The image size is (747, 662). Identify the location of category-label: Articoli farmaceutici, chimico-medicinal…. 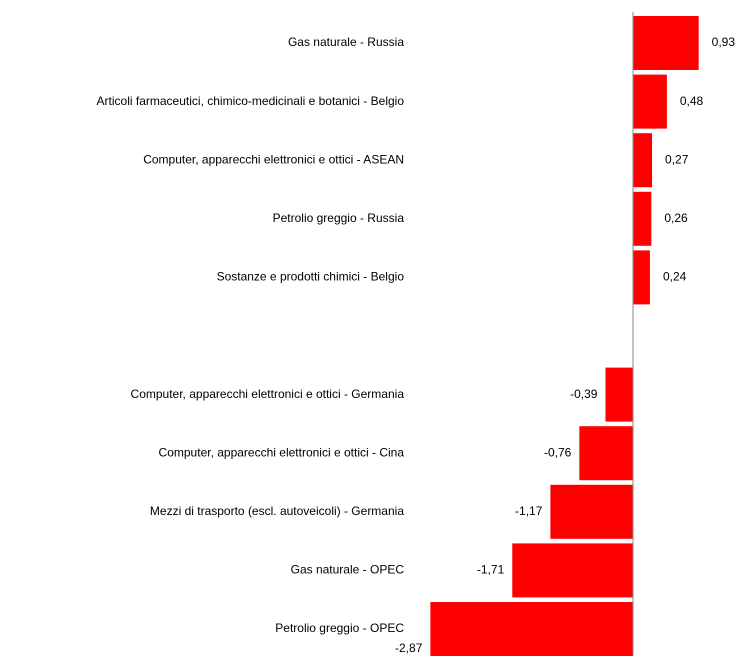
(251, 101).